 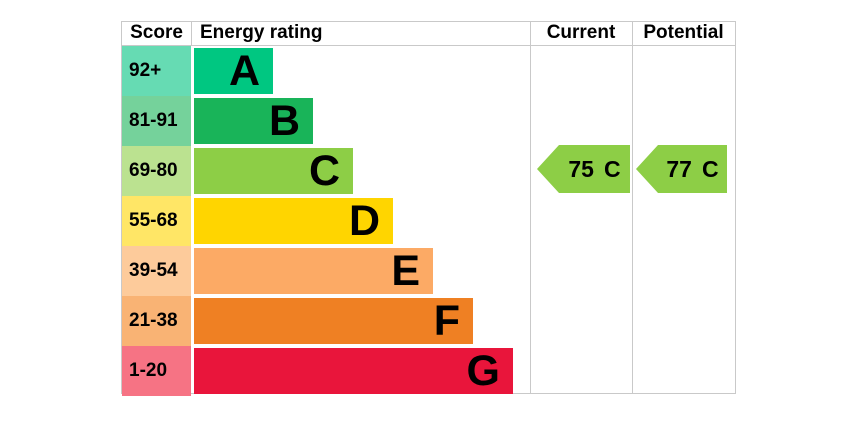 I want to click on current-rating-arrow: 75 C, so click(x=583, y=169).